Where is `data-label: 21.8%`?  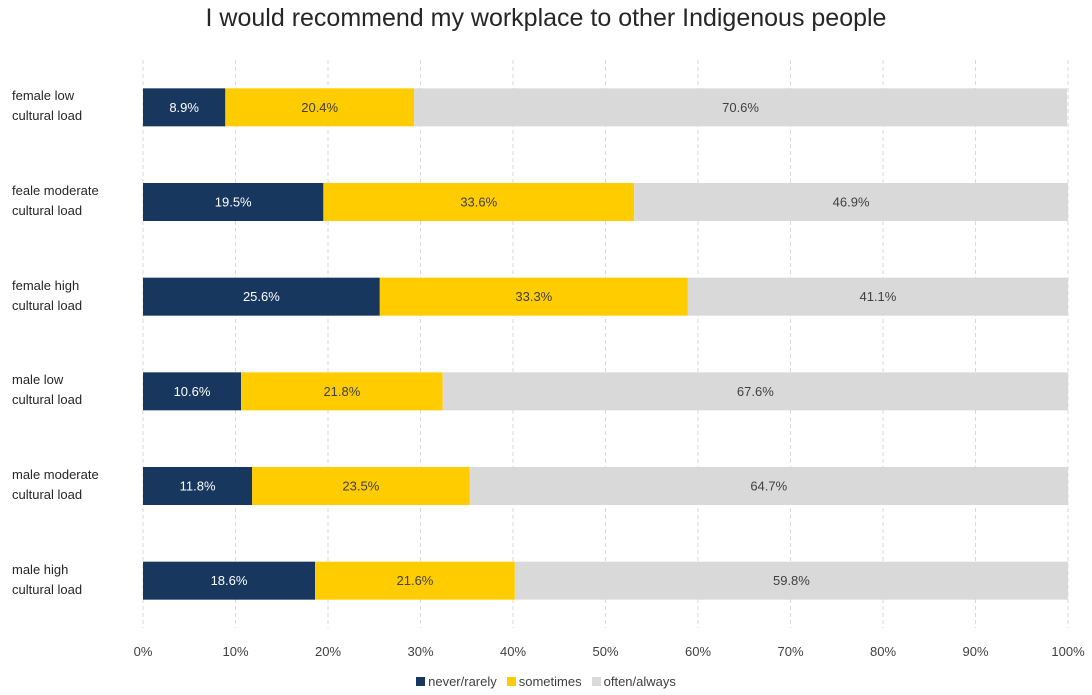
data-label: 21.8% is located at coordinates (341, 391).